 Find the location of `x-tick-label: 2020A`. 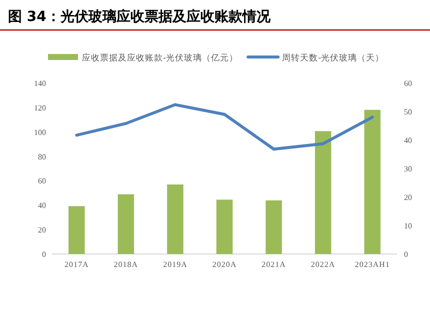

x-tick-label: 2020A is located at coordinates (224, 264).